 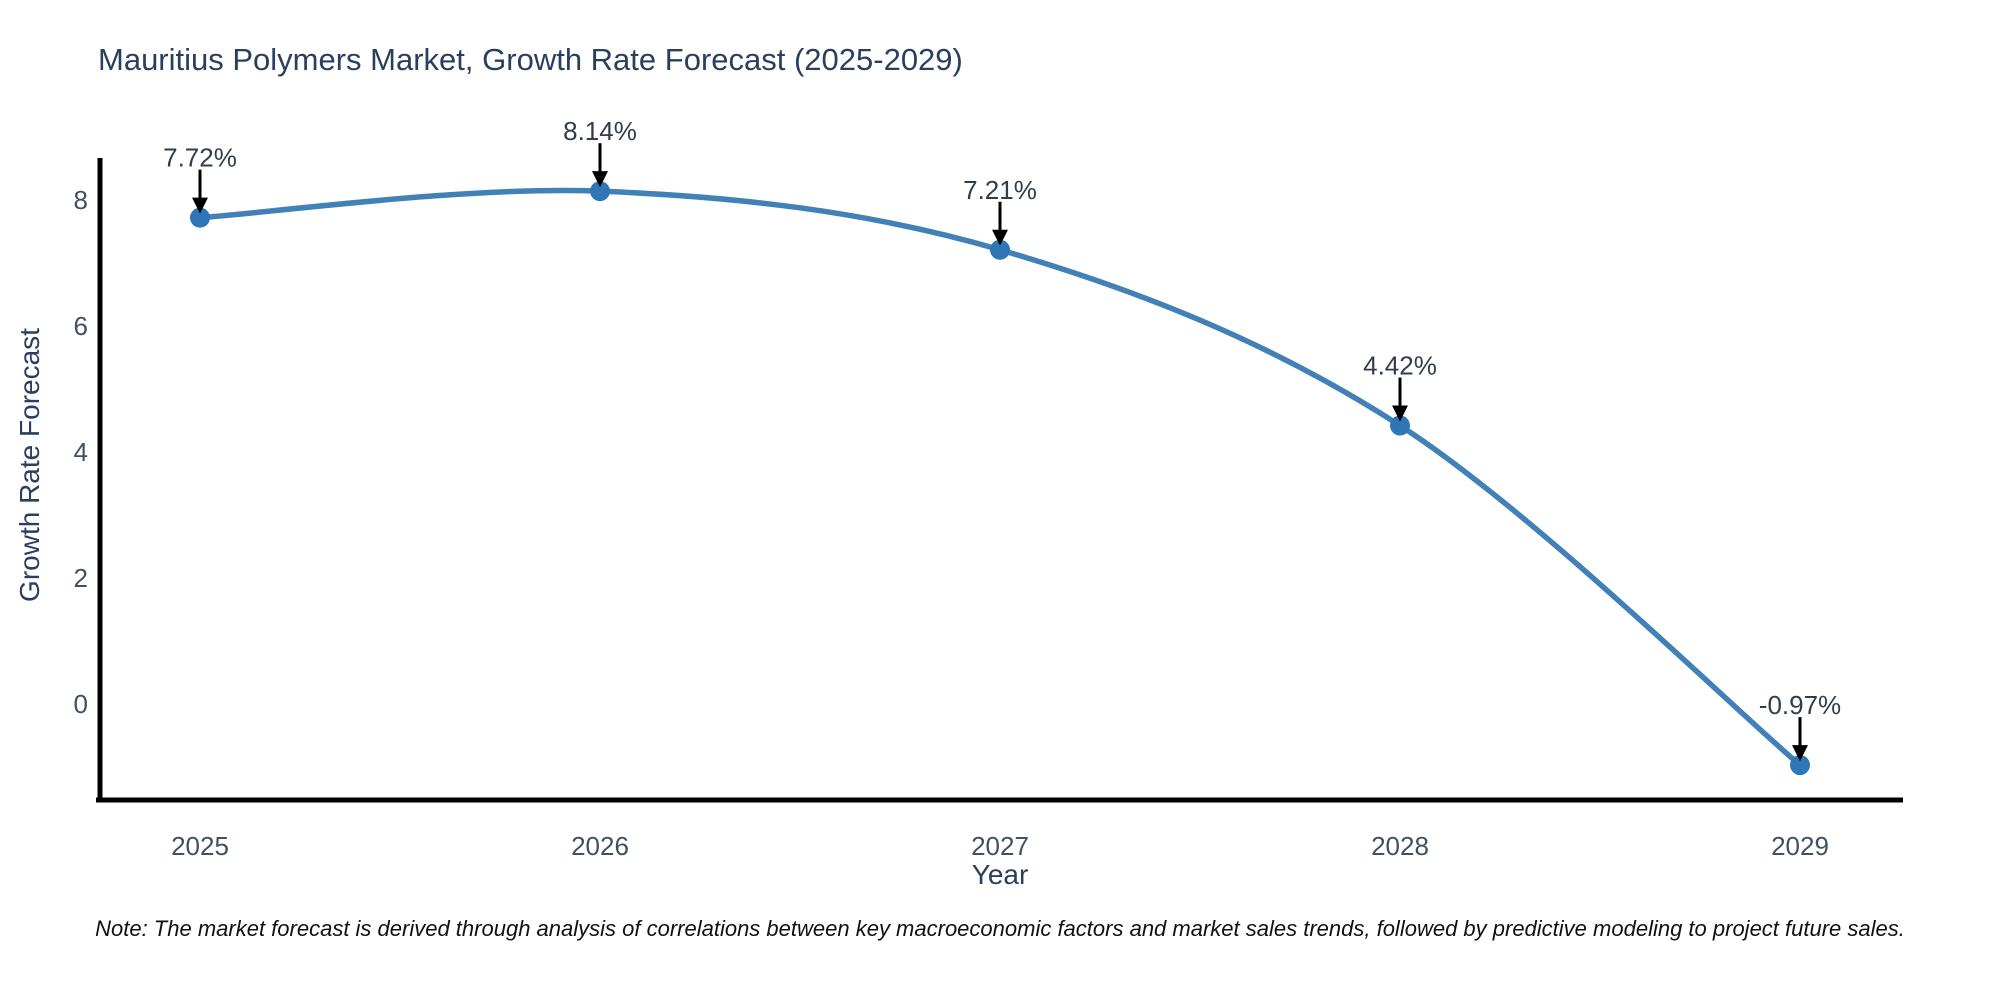 What do you see at coordinates (1000, 846) in the screenshot?
I see `x-tick-label: 2027` at bounding box center [1000, 846].